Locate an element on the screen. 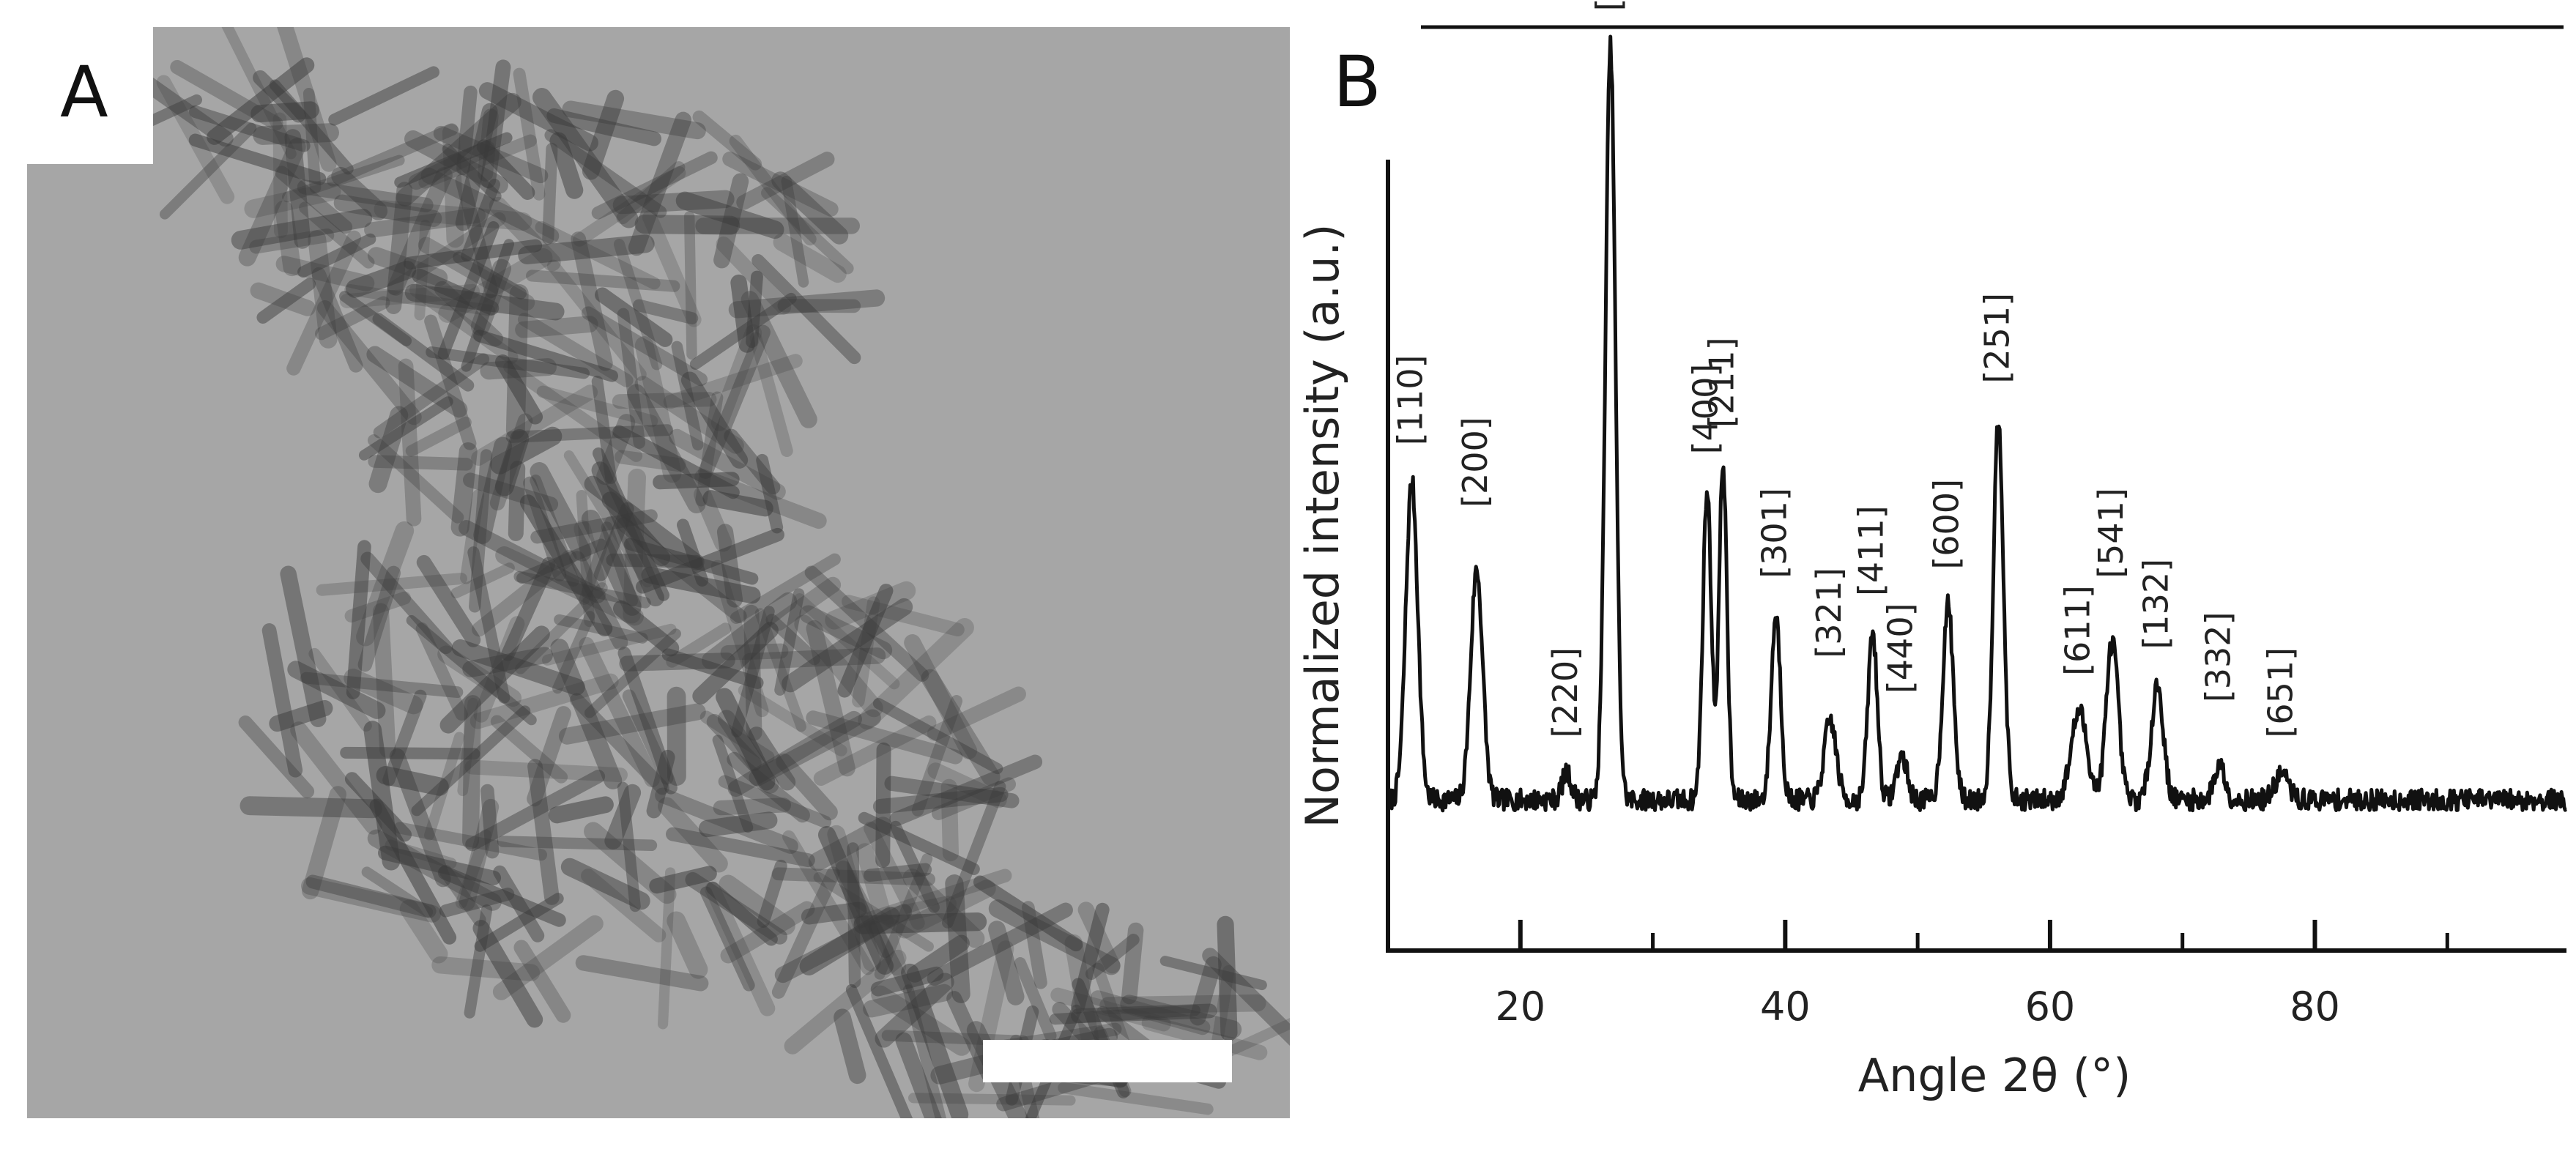 Image resolution: width=2576 pixels, height=1149 pixels. peak-label: [400] is located at coordinates (1706, 409).